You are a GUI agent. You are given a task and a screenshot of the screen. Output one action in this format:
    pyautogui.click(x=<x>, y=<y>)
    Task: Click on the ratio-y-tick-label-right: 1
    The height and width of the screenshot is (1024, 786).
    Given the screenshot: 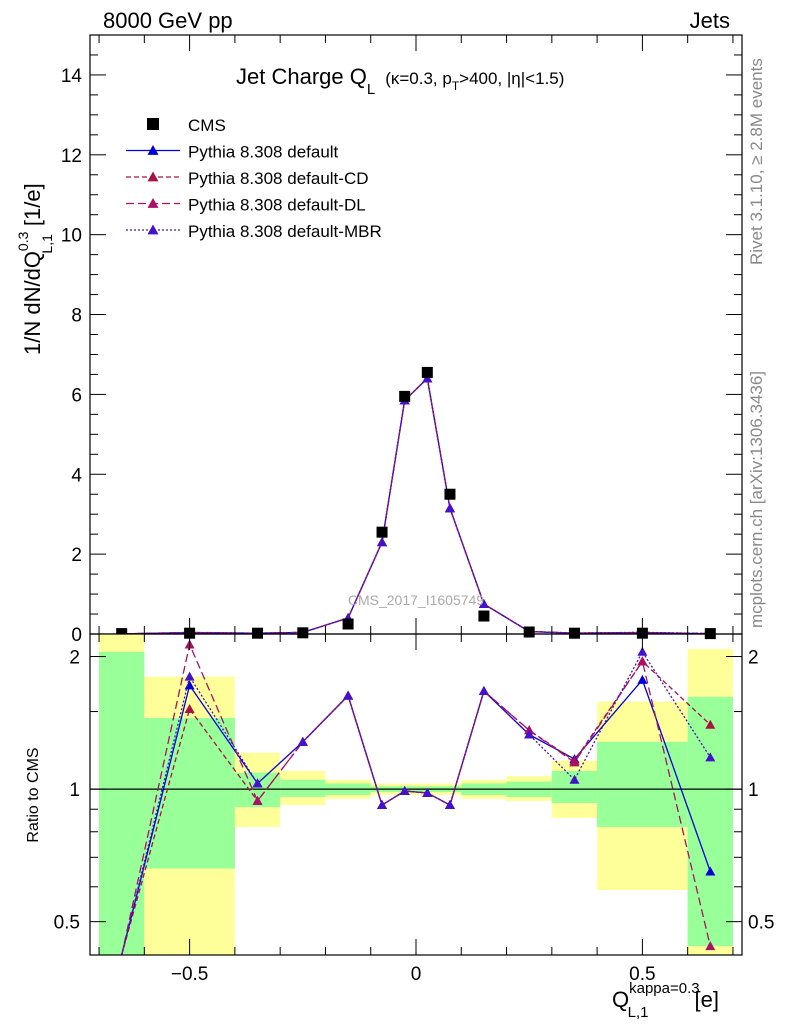 What is the action you would take?
    pyautogui.click(x=753, y=790)
    